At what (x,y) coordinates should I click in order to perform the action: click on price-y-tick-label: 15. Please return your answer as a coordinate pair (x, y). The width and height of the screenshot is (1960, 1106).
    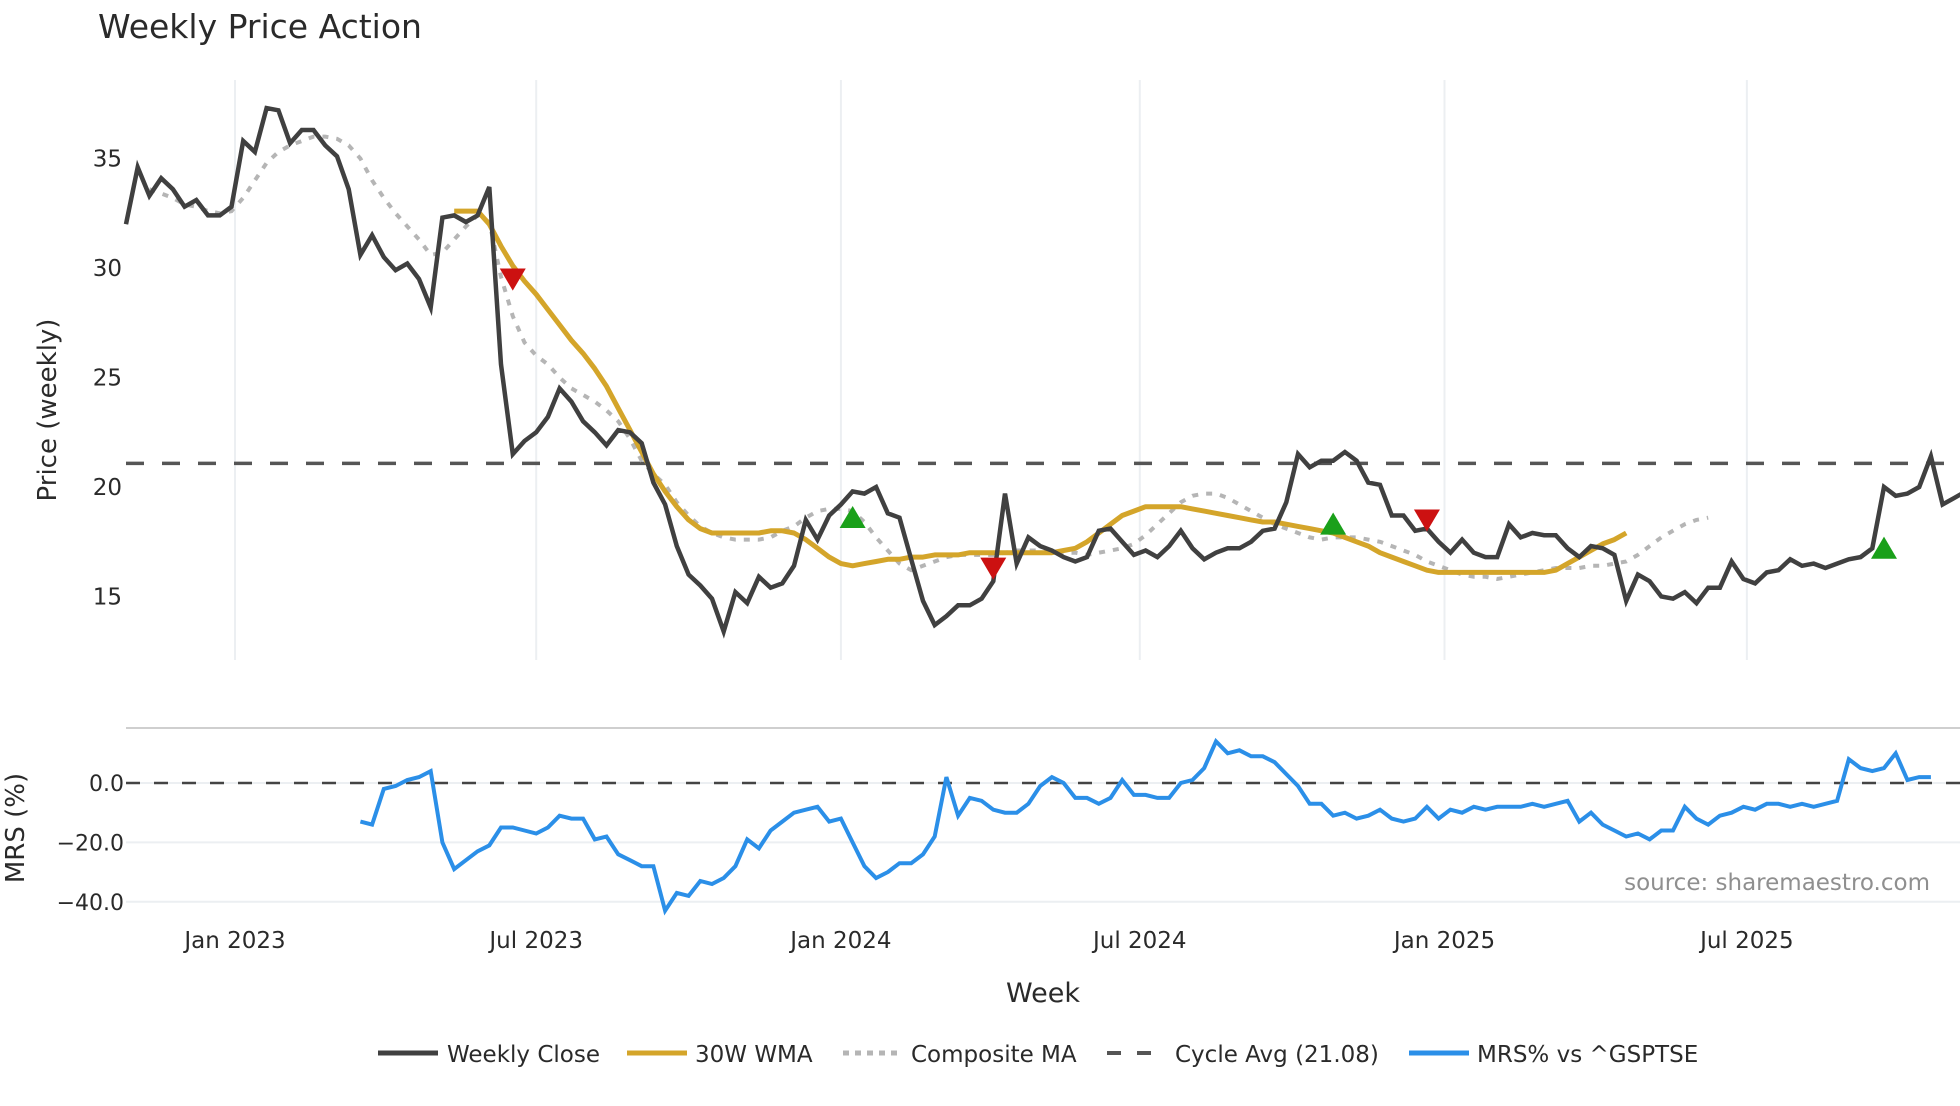
    Looking at the image, I should click on (107, 598).